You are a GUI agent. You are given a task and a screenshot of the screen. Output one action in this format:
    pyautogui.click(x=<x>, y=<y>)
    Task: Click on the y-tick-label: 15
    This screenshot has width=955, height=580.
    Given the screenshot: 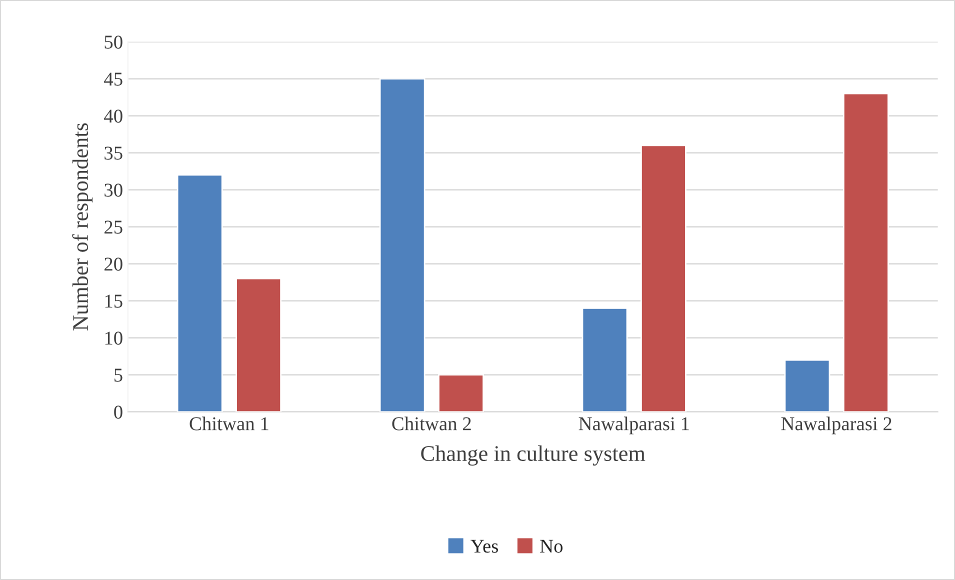 What is the action you would take?
    pyautogui.click(x=113, y=301)
    